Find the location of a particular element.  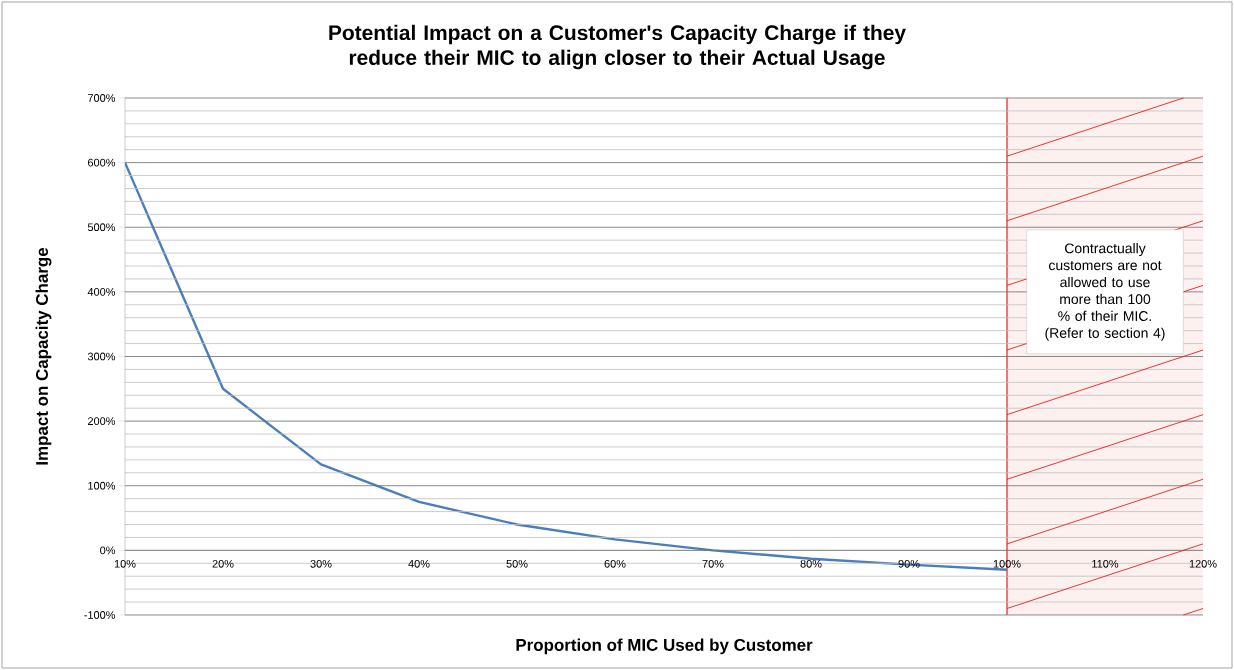

x-tick-label: 10% is located at coordinates (125, 563).